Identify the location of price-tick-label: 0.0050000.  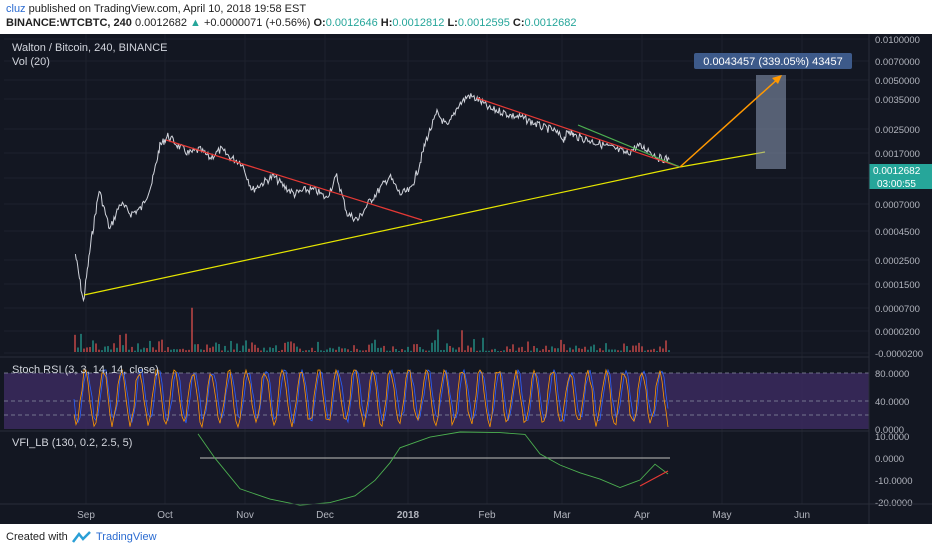
(897, 81).